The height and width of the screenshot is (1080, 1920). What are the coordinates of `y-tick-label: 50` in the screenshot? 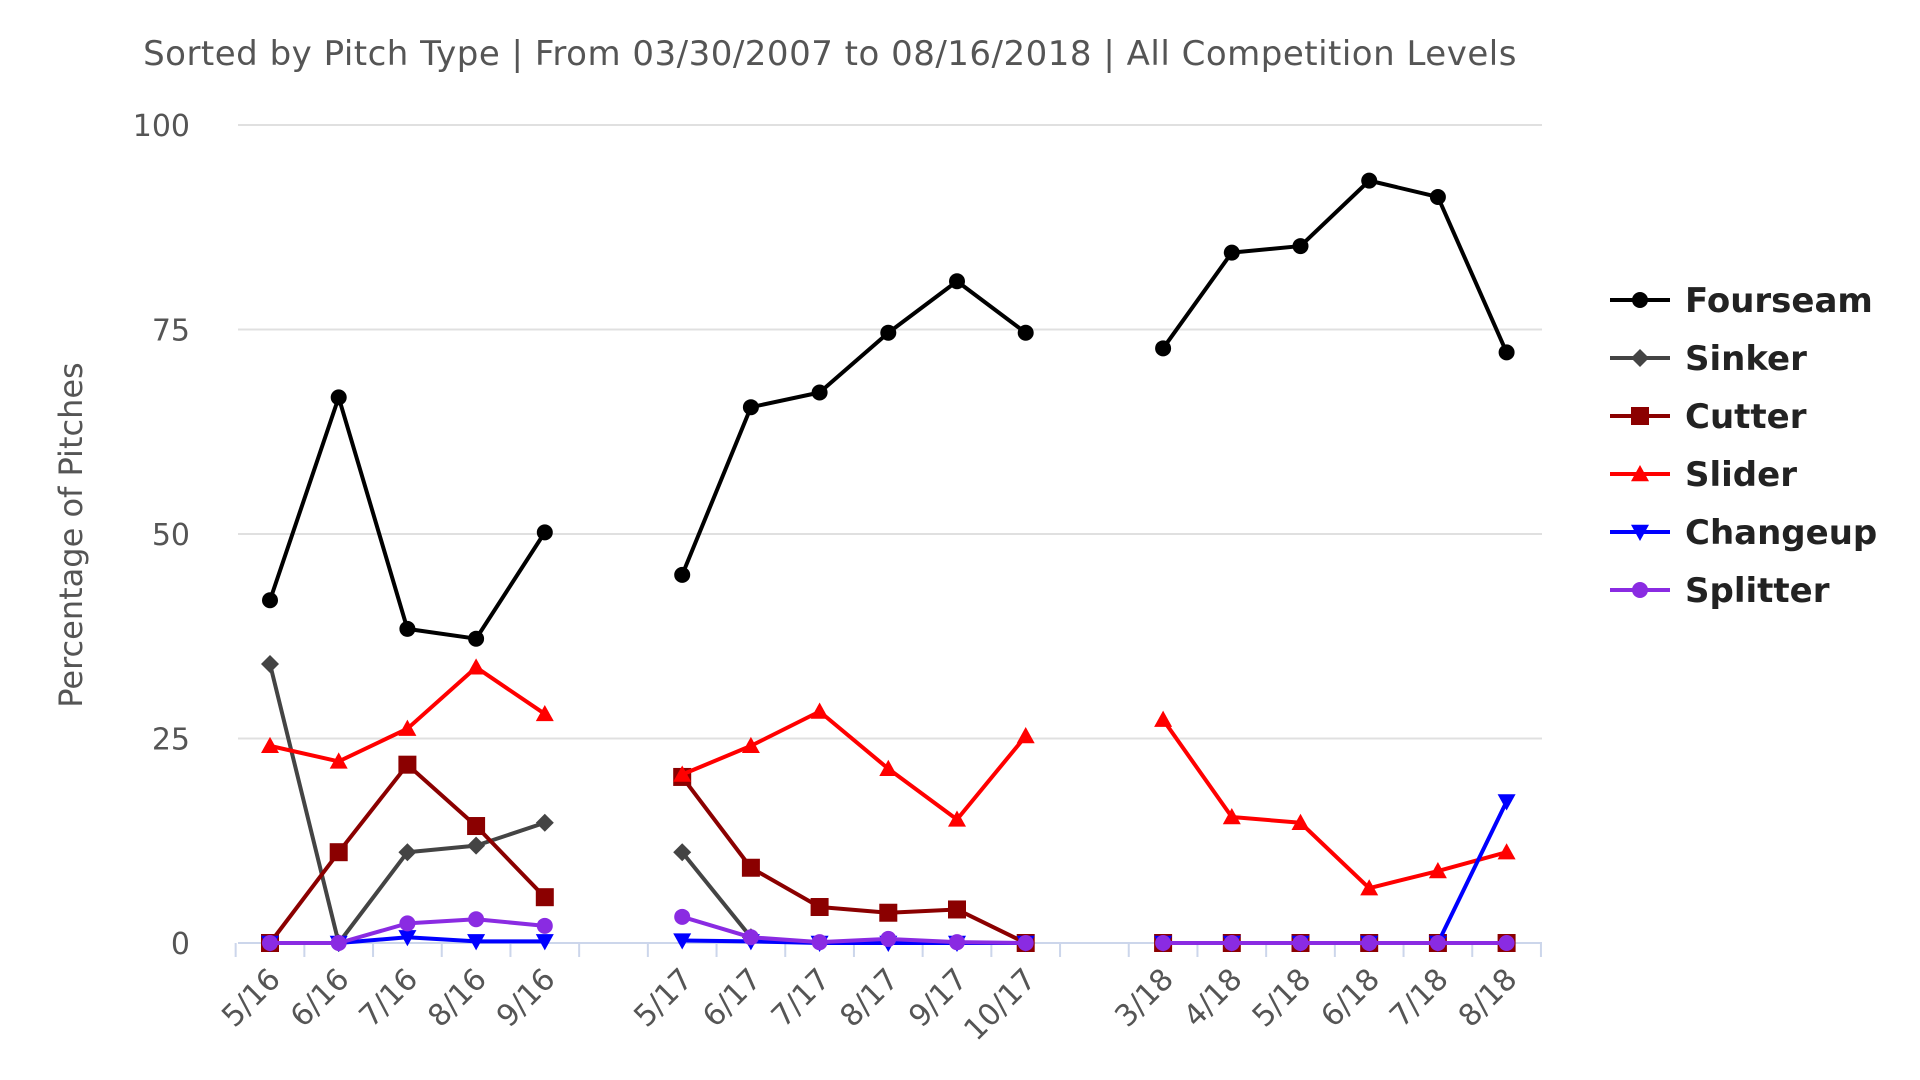 It's located at (171, 535).